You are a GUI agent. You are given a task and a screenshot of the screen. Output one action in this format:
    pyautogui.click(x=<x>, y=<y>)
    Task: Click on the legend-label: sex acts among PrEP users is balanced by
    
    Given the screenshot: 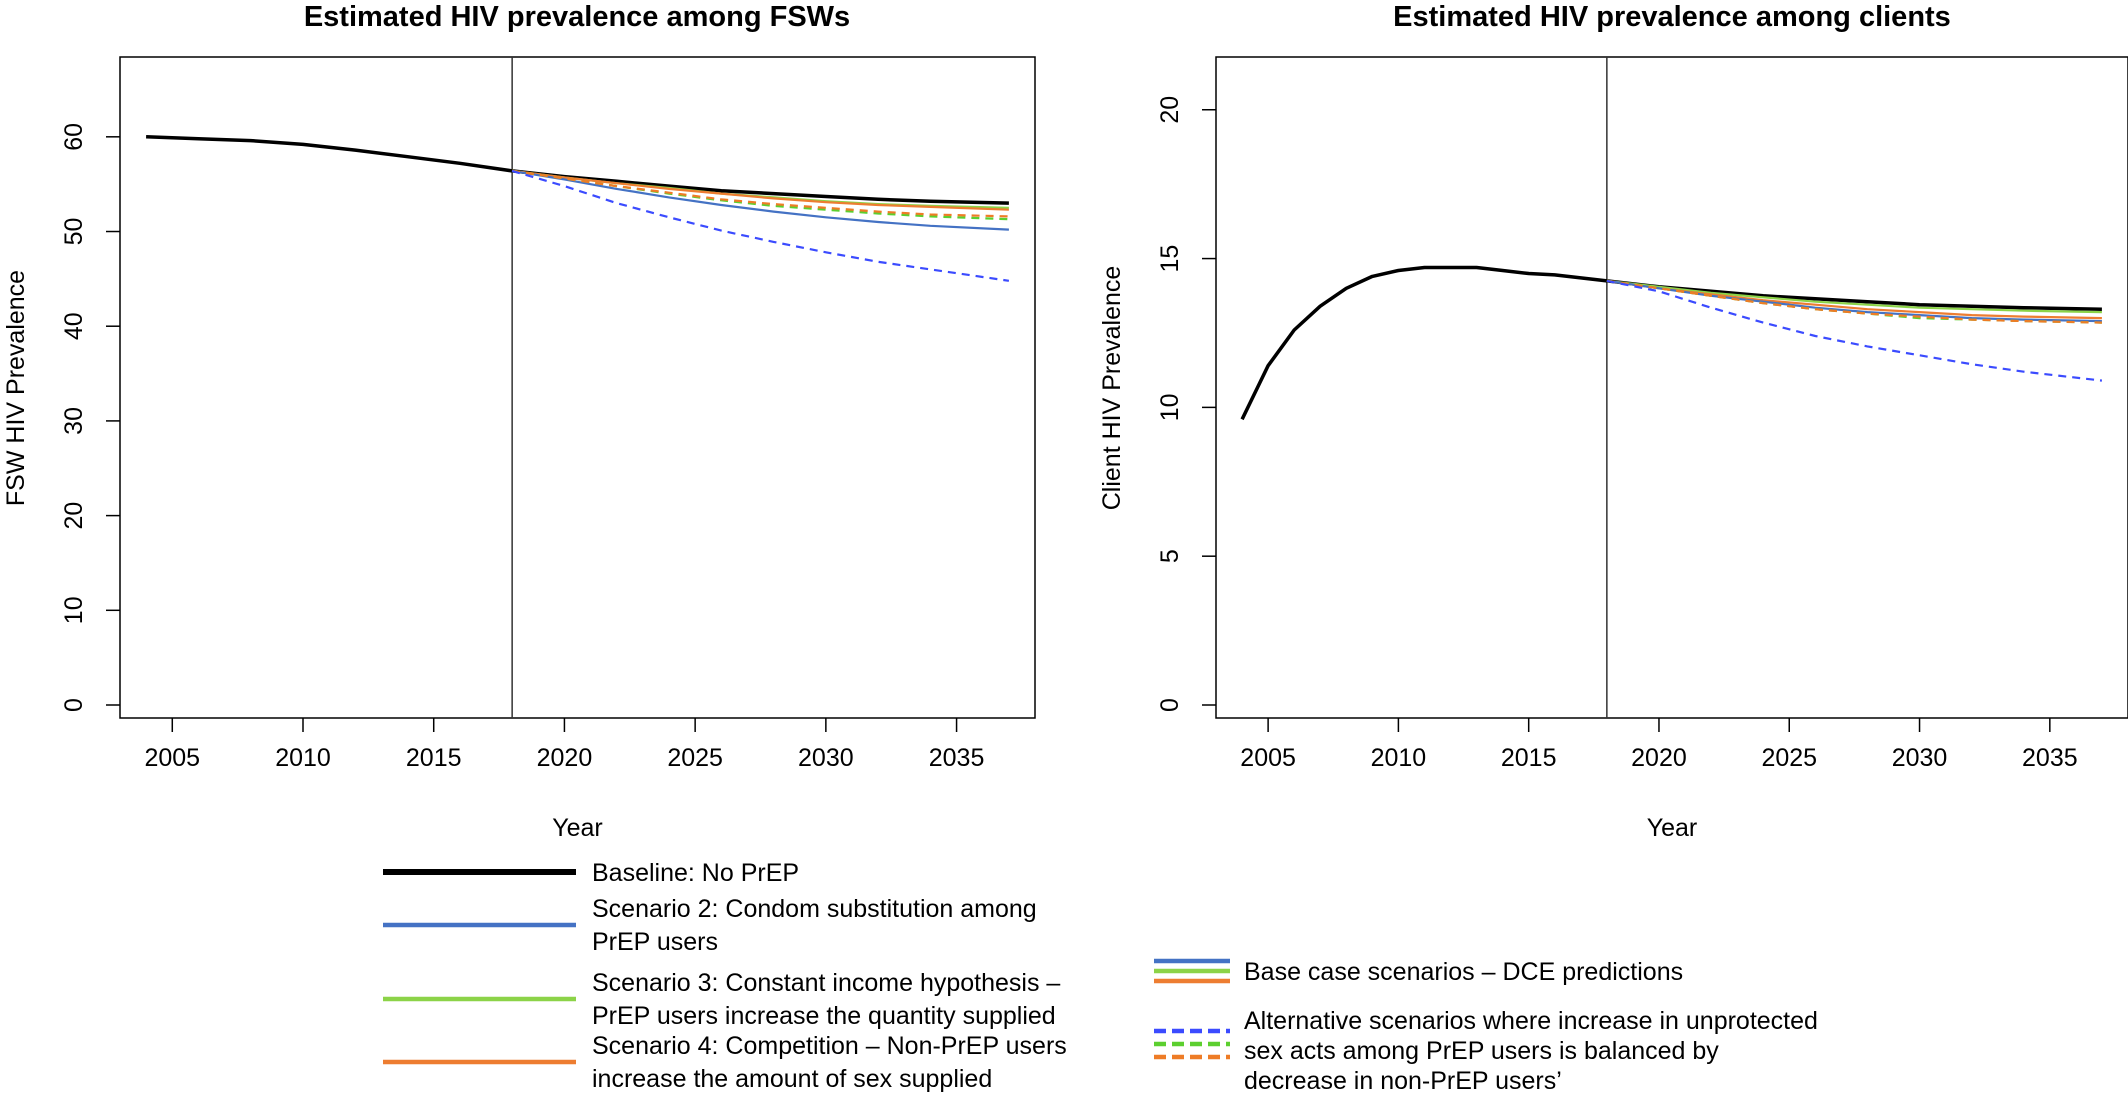 What is the action you would take?
    pyautogui.click(x=1481, y=1051)
    